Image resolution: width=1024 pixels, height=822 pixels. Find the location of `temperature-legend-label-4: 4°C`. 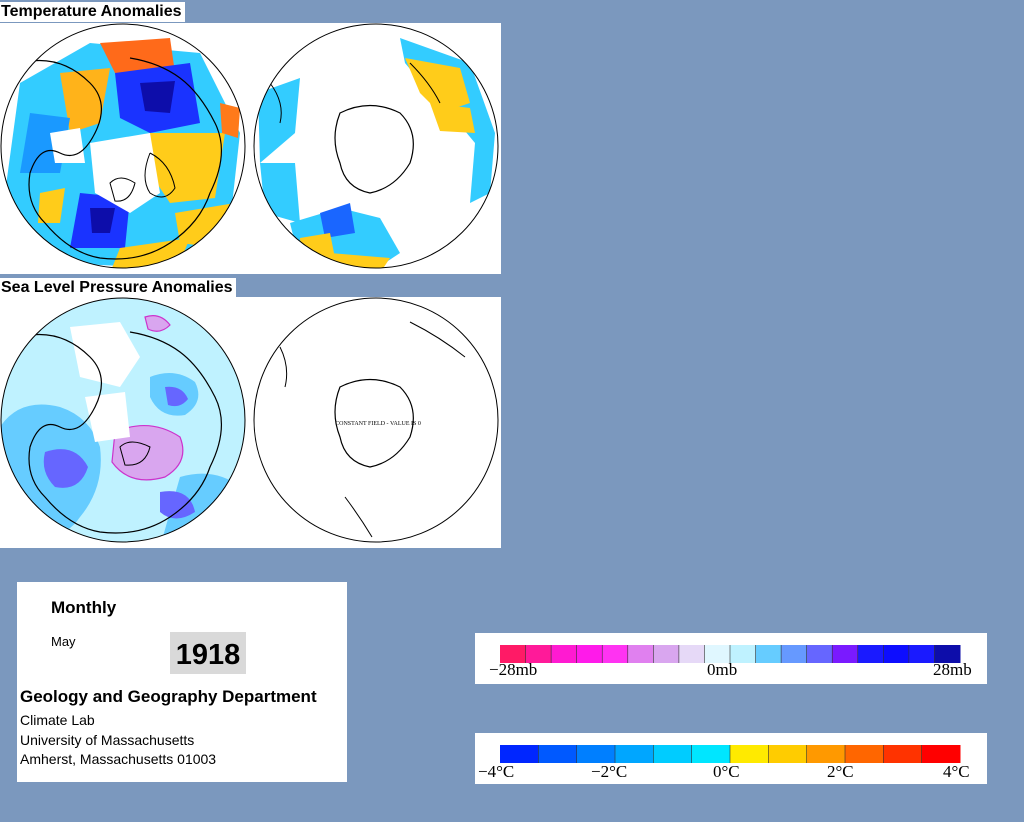

temperature-legend-label-4: 4°C is located at coordinates (956, 771).